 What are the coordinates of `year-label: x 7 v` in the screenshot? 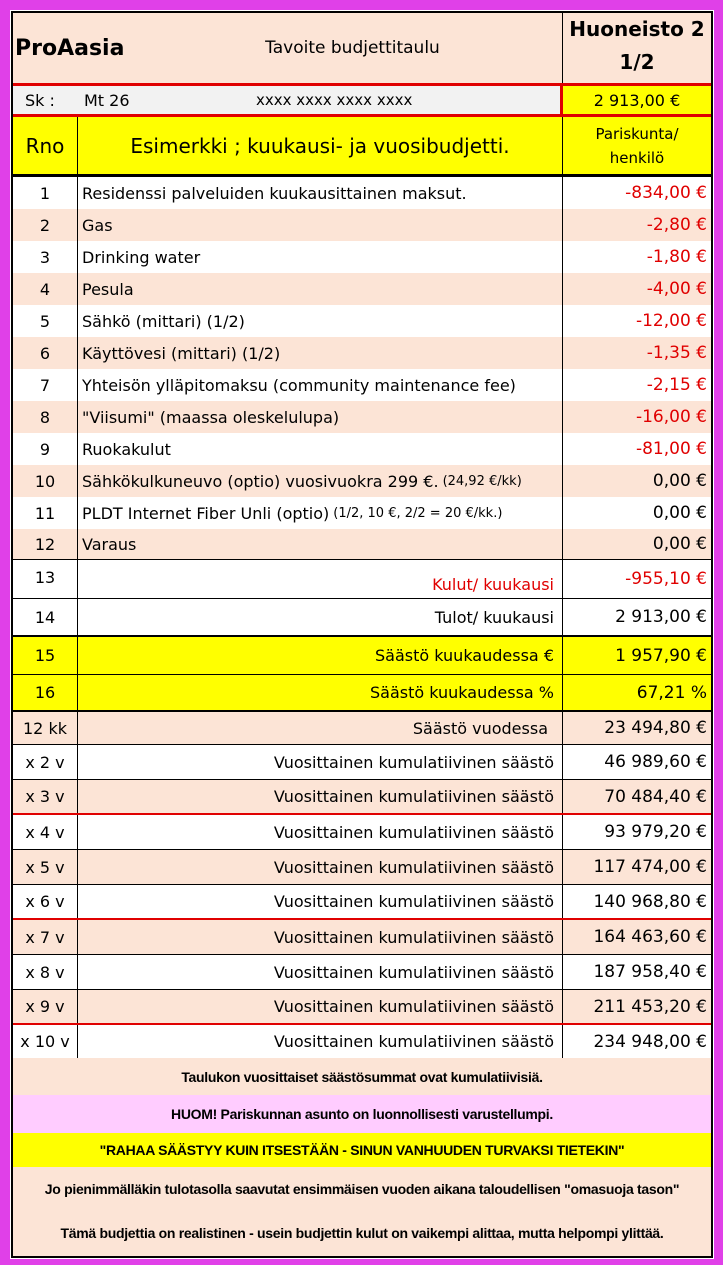 It's located at (45, 937).